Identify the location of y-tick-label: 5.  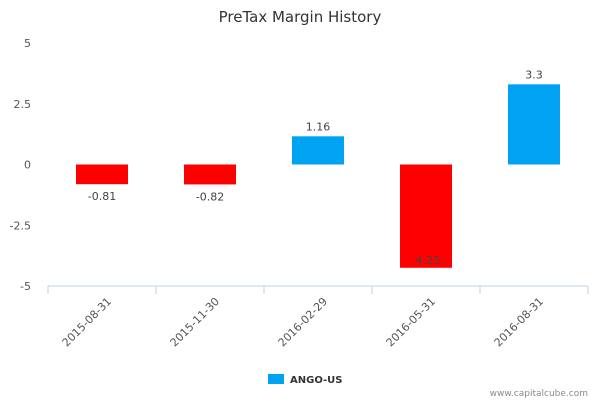
(27, 43).